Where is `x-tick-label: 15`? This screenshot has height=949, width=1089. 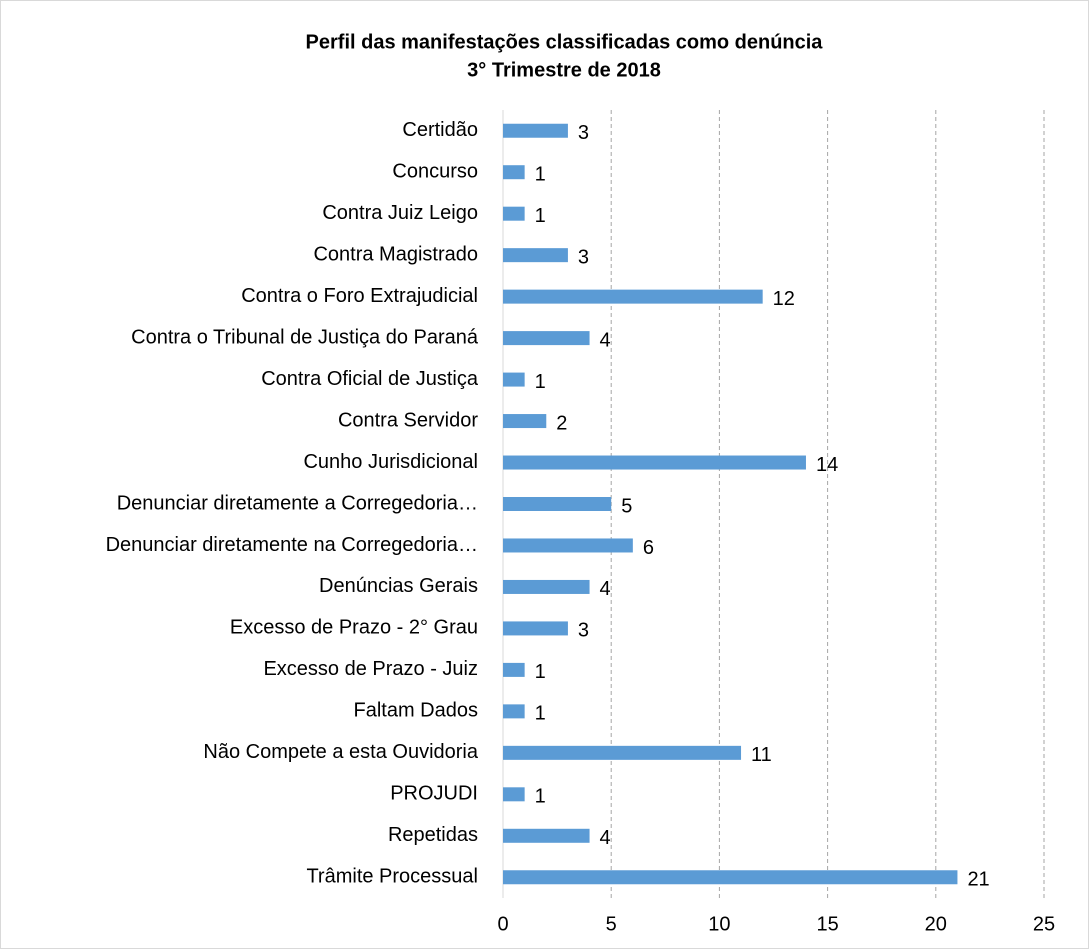
x-tick-label: 15 is located at coordinates (827, 924).